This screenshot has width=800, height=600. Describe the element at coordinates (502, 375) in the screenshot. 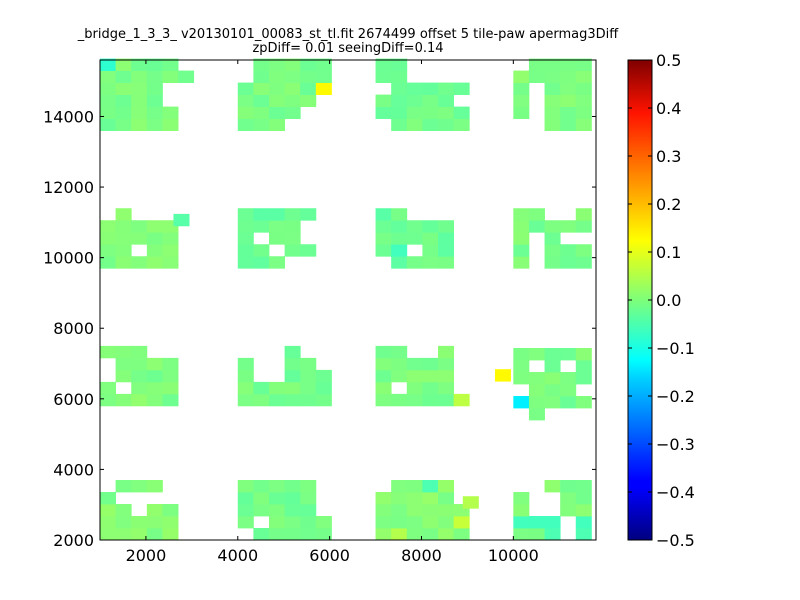

I see `heatmap-cell-outlier` at that location.